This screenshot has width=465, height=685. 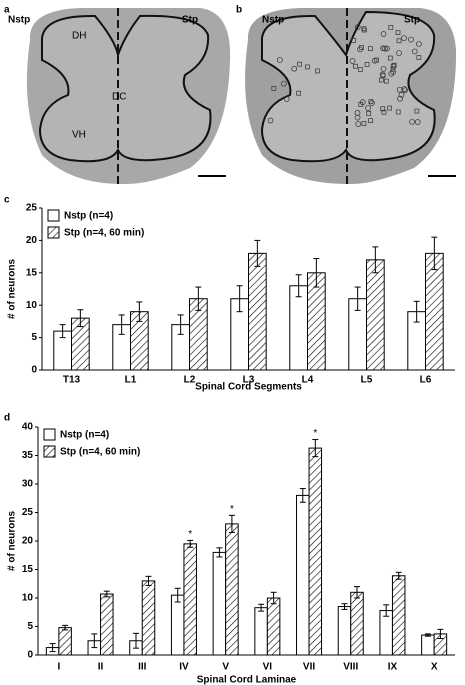 What do you see at coordinates (351, 96) in the screenshot?
I see `panel-b-image` at bounding box center [351, 96].